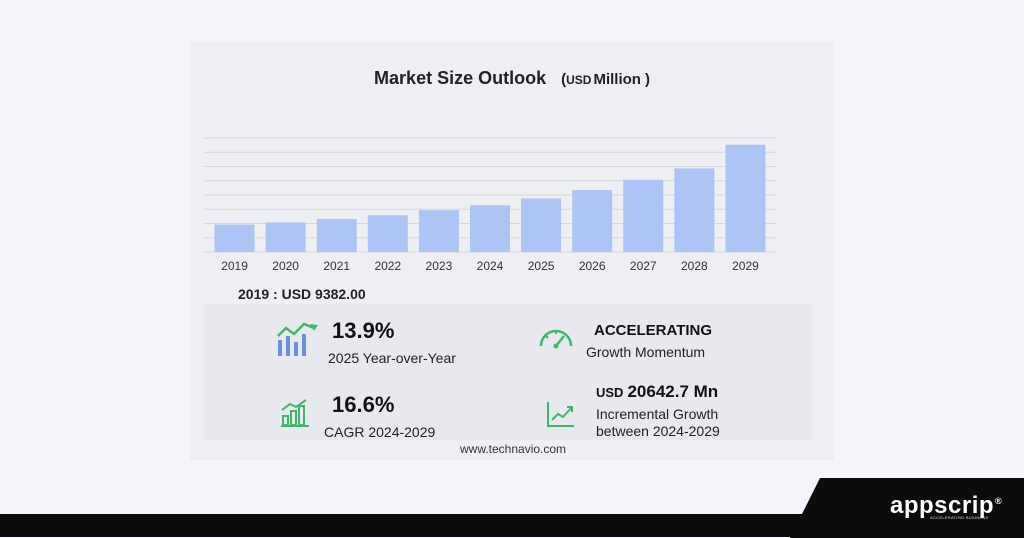 The width and height of the screenshot is (1024, 538). Describe the element at coordinates (643, 215) in the screenshot. I see `bar-2027` at that location.